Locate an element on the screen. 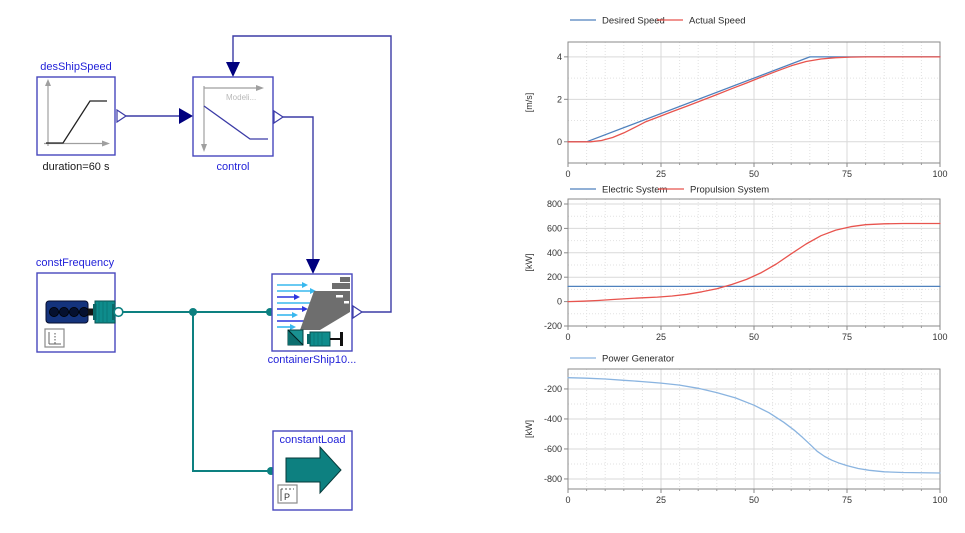  ship-hull-icon is located at coordinates (325, 303).